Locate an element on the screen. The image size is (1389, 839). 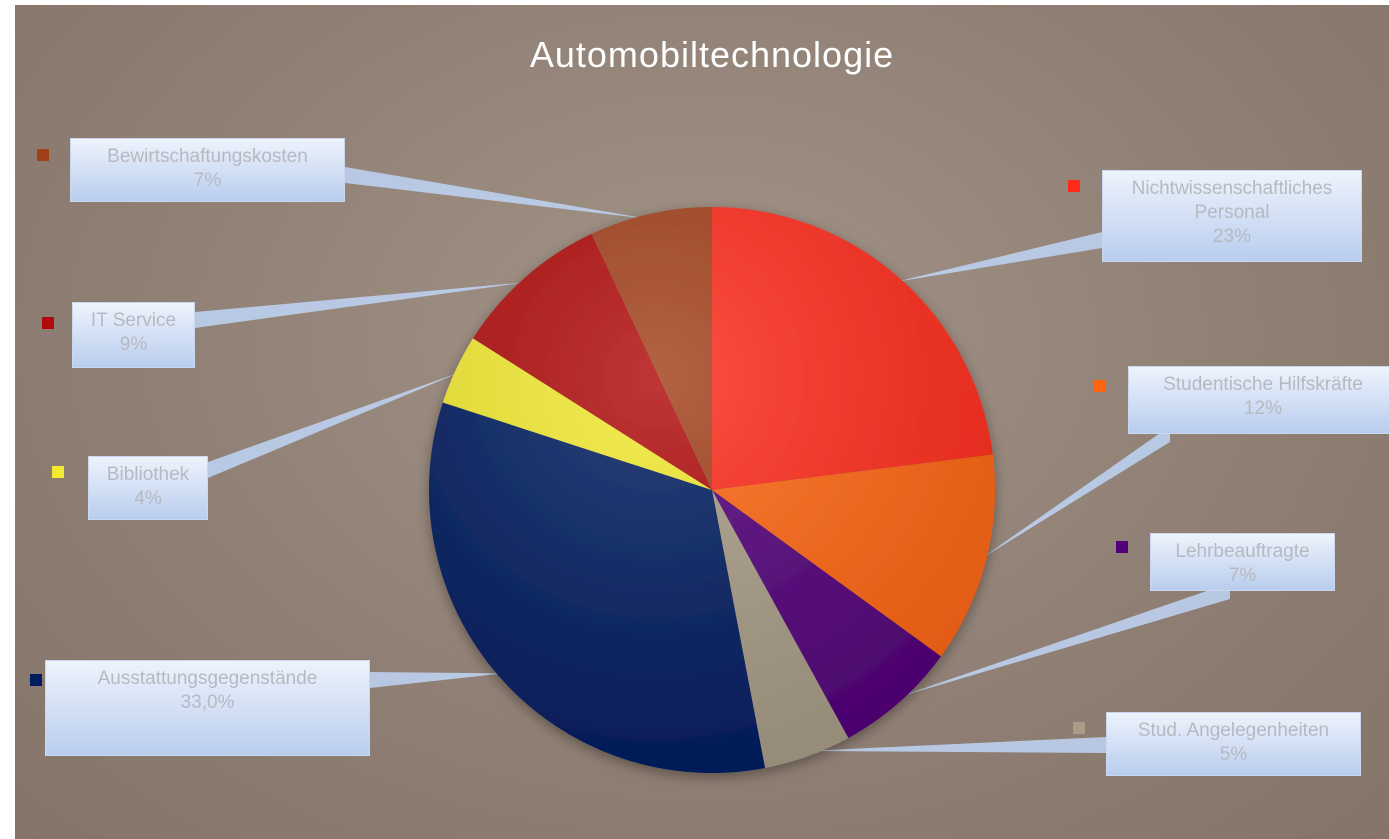
category-label: Bibliothek is located at coordinates (148, 474).